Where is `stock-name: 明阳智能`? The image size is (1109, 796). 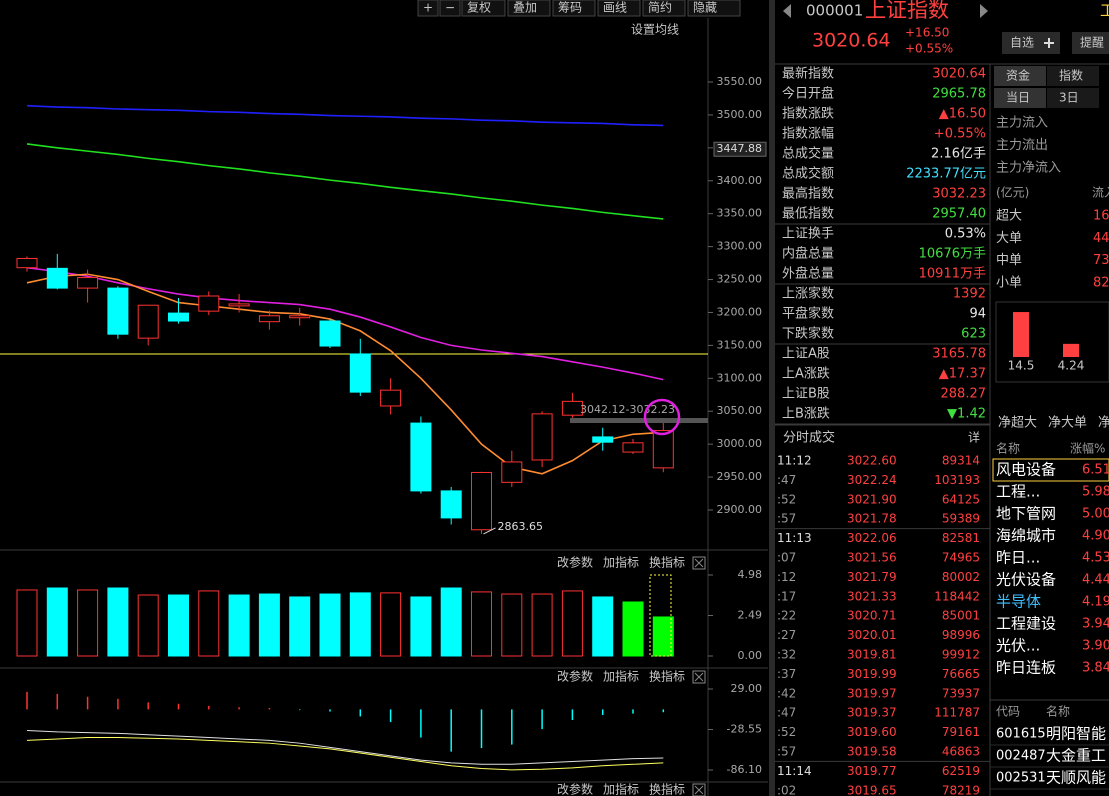
stock-name: 明阳智能 is located at coordinates (1076, 734).